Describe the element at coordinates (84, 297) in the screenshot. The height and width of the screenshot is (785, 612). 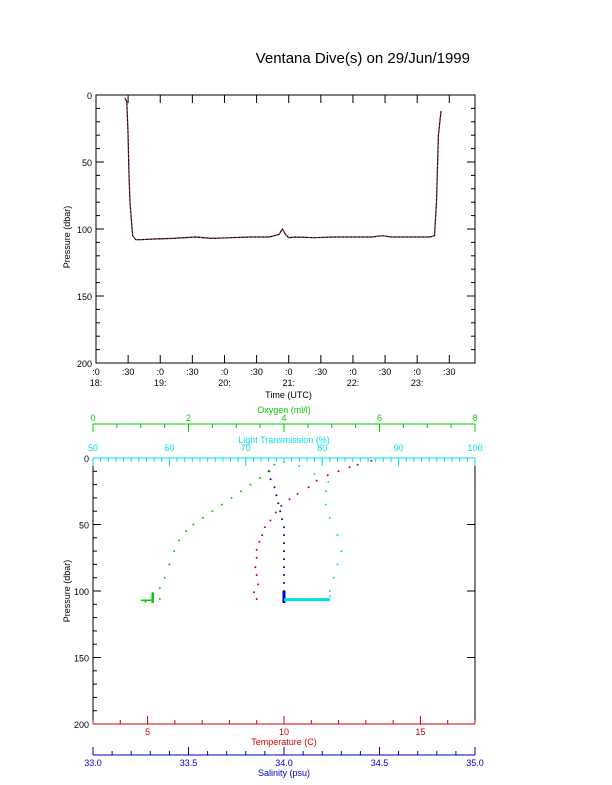
I see `y-tick-label: 150` at that location.